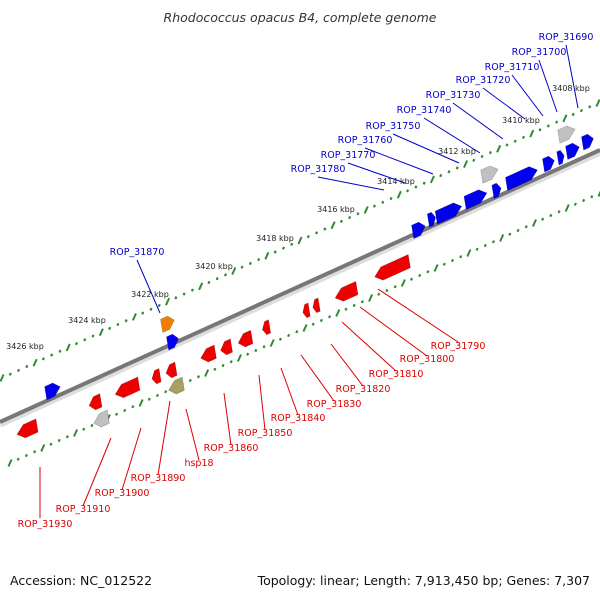 Image resolution: width=600 pixels, height=600 pixels. I want to click on gene-label: ROP_31740, so click(424, 110).